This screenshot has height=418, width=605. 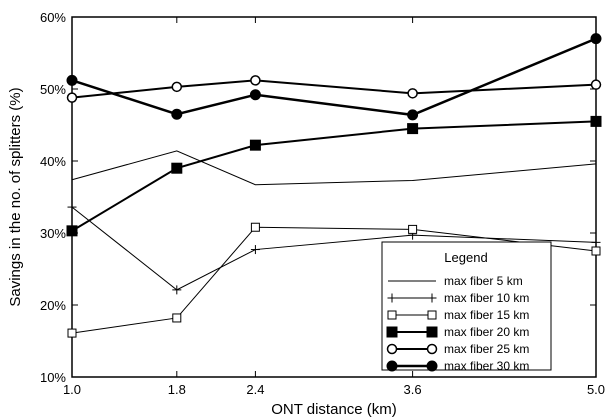 I want to click on y-tick-label: 50%, so click(x=53, y=89).